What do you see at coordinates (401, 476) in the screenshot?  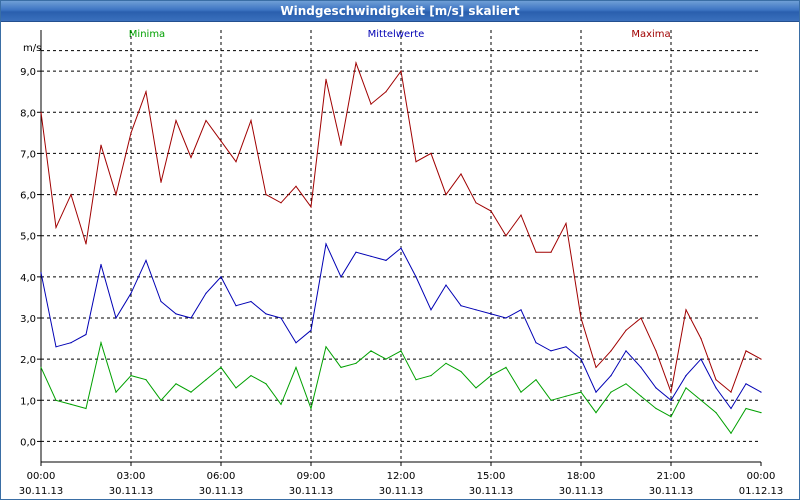 I see `x-tick-time: 12:00` at bounding box center [401, 476].